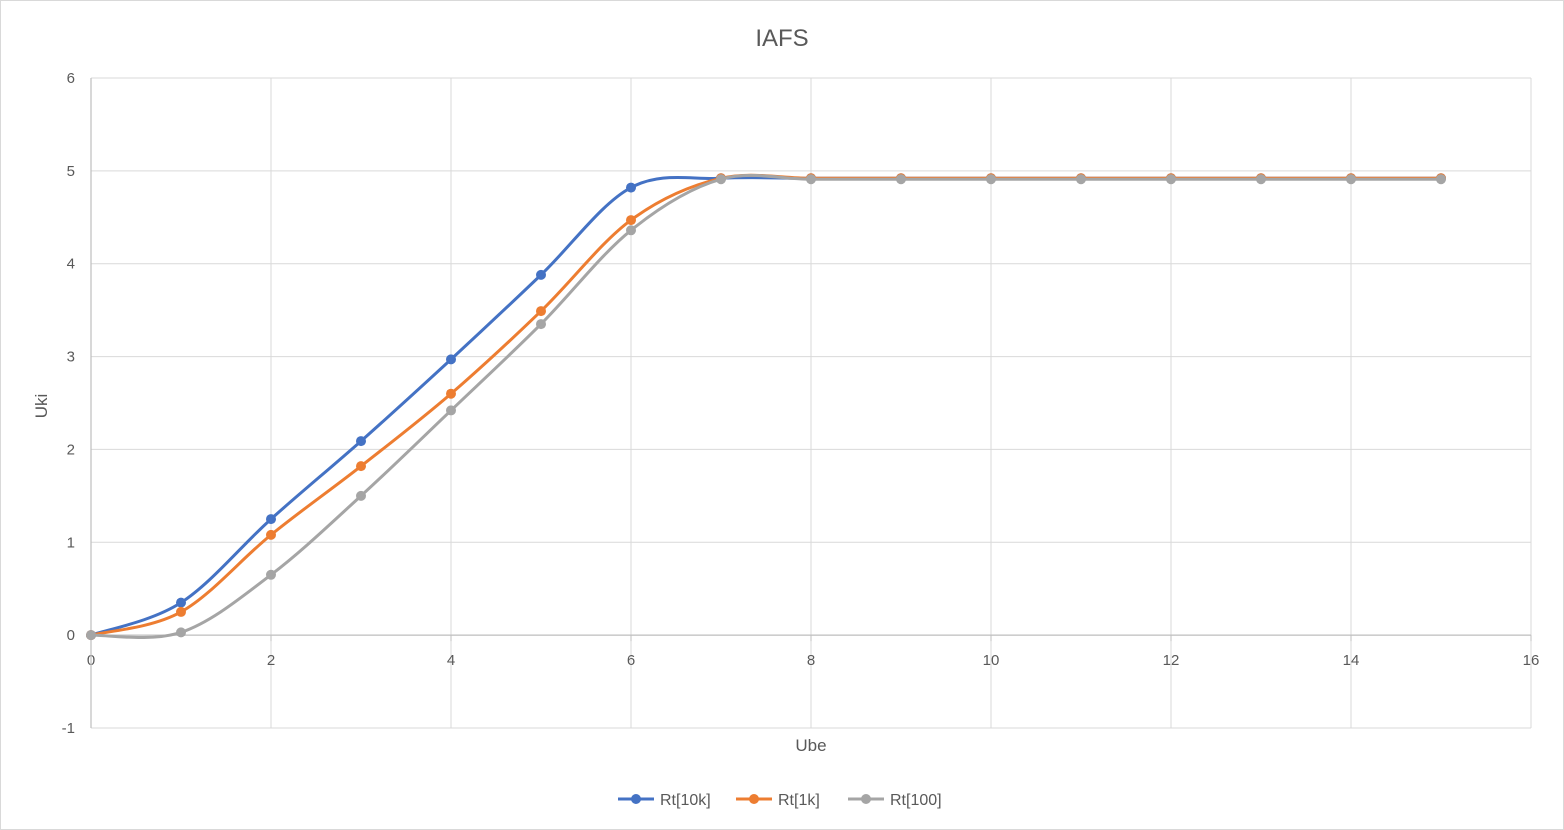 This screenshot has height=830, width=1564. I want to click on y-tick-label: 6, so click(71, 78).